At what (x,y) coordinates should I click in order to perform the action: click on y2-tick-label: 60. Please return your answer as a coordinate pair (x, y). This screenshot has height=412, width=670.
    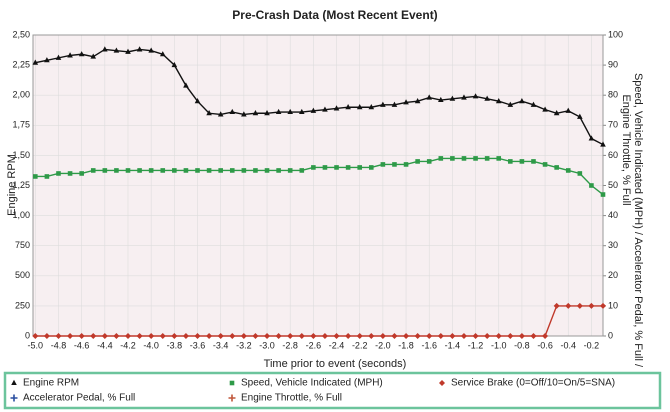
    Looking at the image, I should click on (613, 155).